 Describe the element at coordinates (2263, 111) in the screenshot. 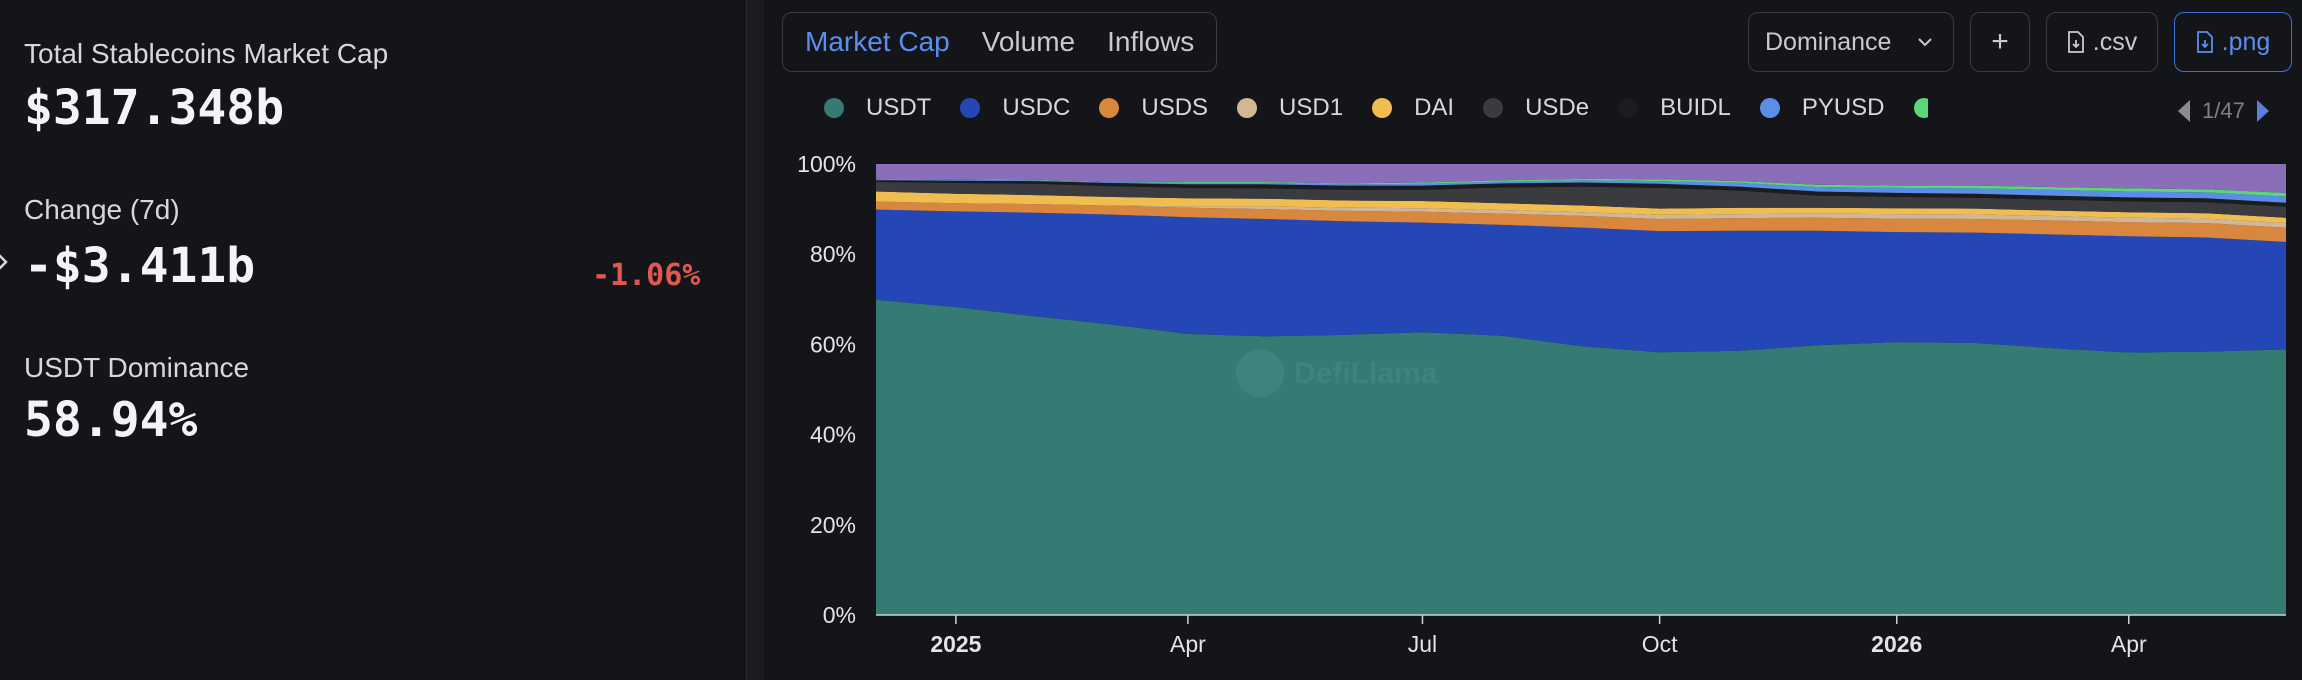

I see `legend-next-icon` at that location.